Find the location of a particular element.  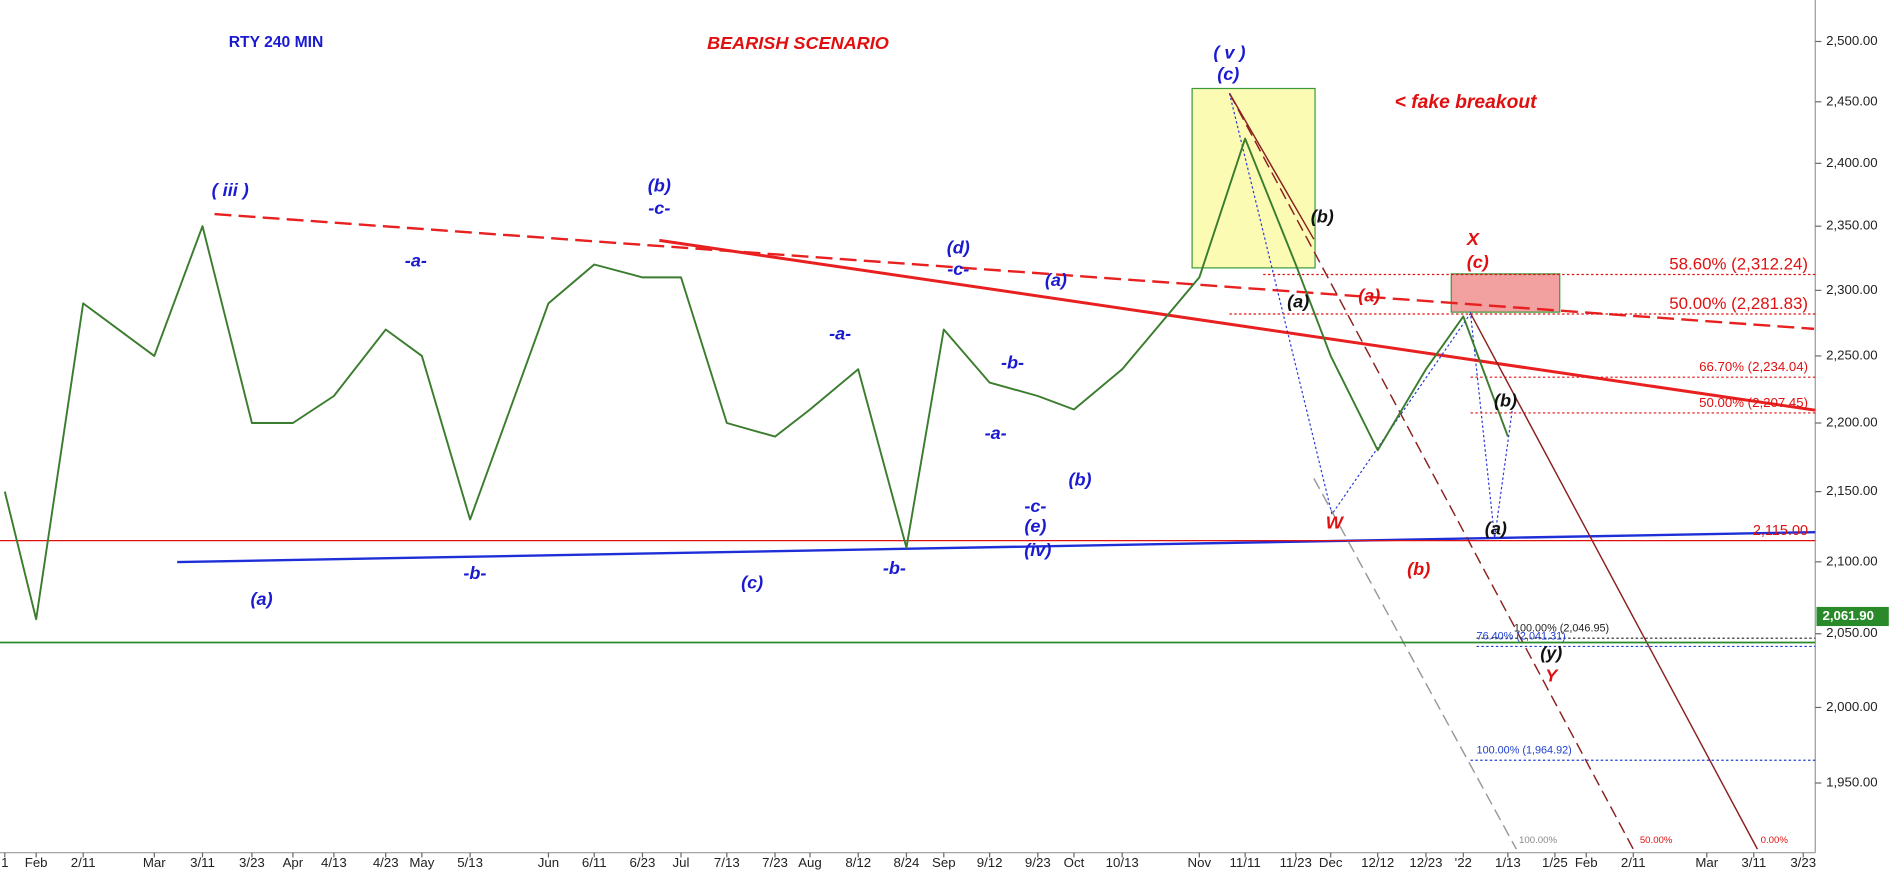

chart-subtitle: BEARISH SCENARIO is located at coordinates (798, 43).